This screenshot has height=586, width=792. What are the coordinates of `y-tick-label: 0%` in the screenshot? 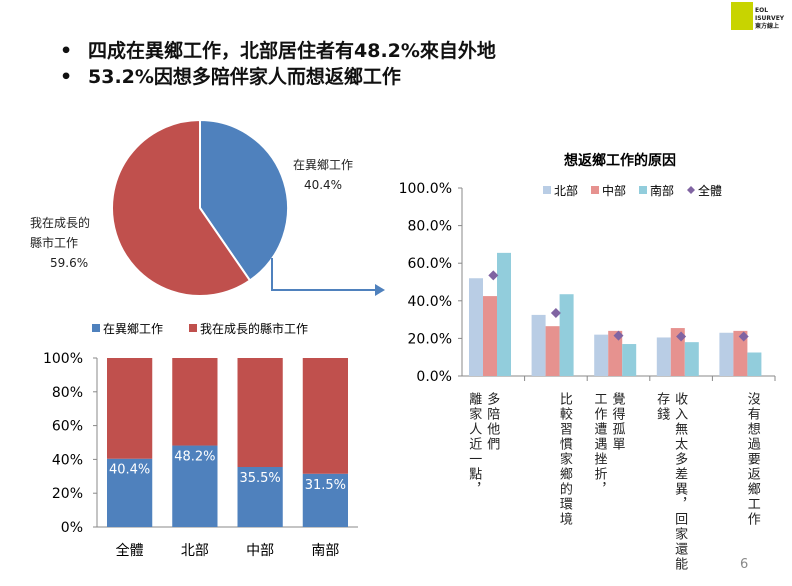 It's located at (72, 528).